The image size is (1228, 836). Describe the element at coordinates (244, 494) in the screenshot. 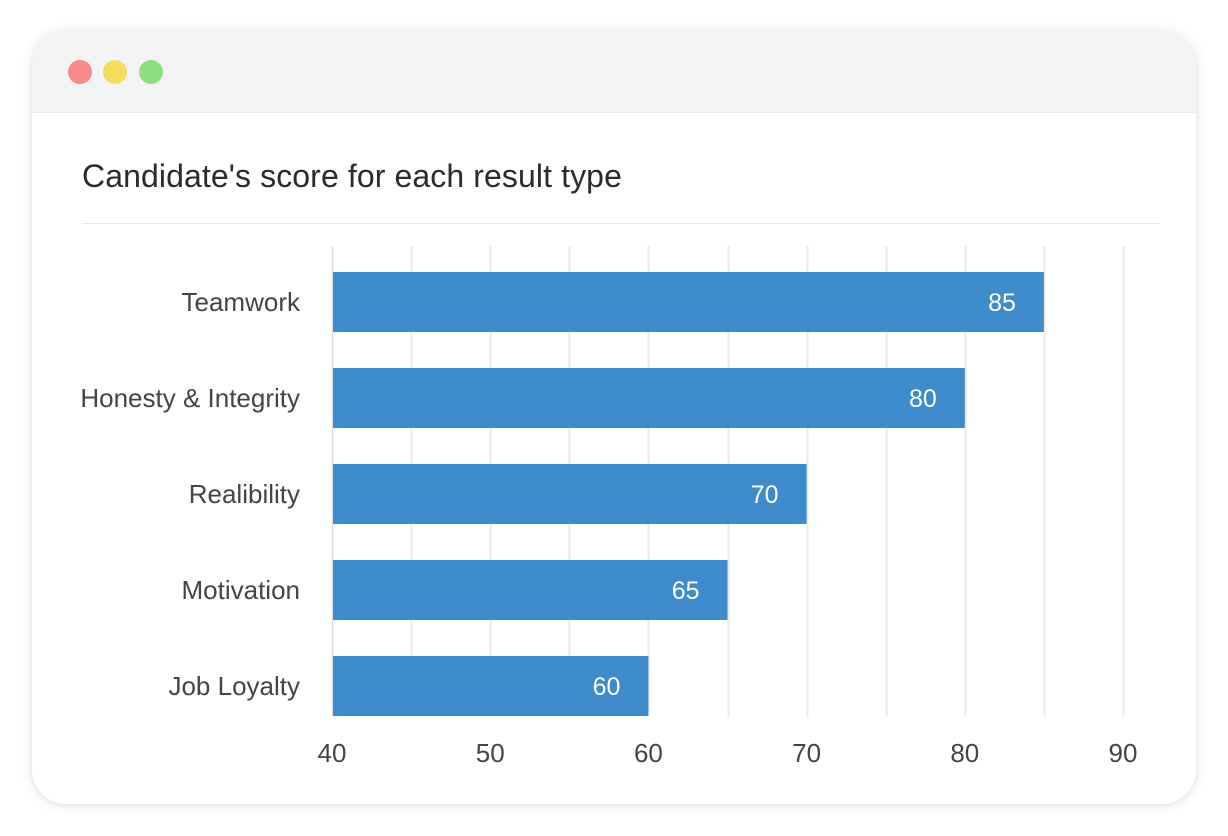

I see `category-label: Realibility` at that location.